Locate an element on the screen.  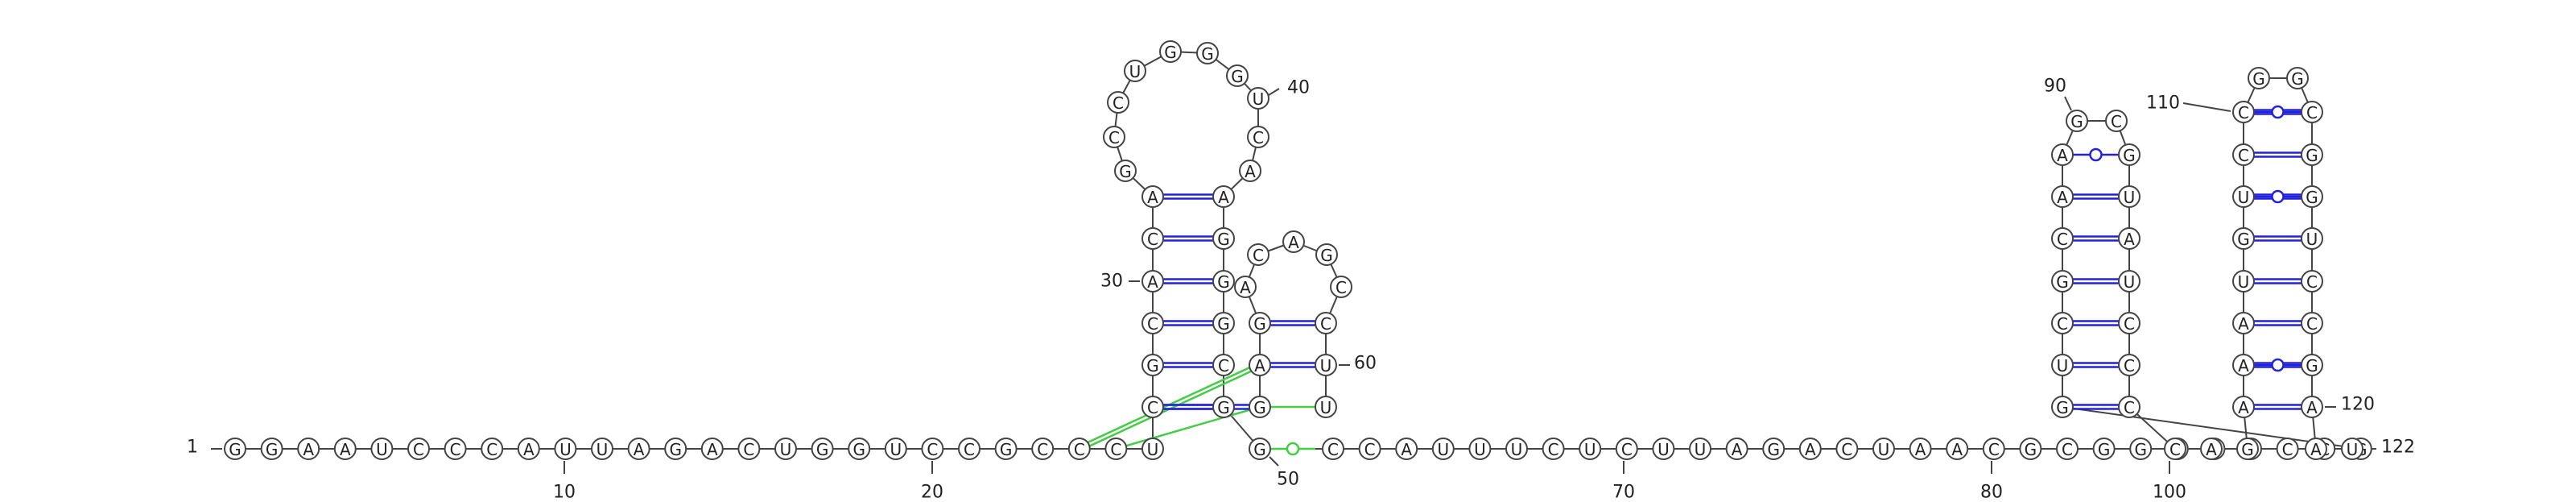
nucleotide-85: C is located at coordinates (2062, 323).